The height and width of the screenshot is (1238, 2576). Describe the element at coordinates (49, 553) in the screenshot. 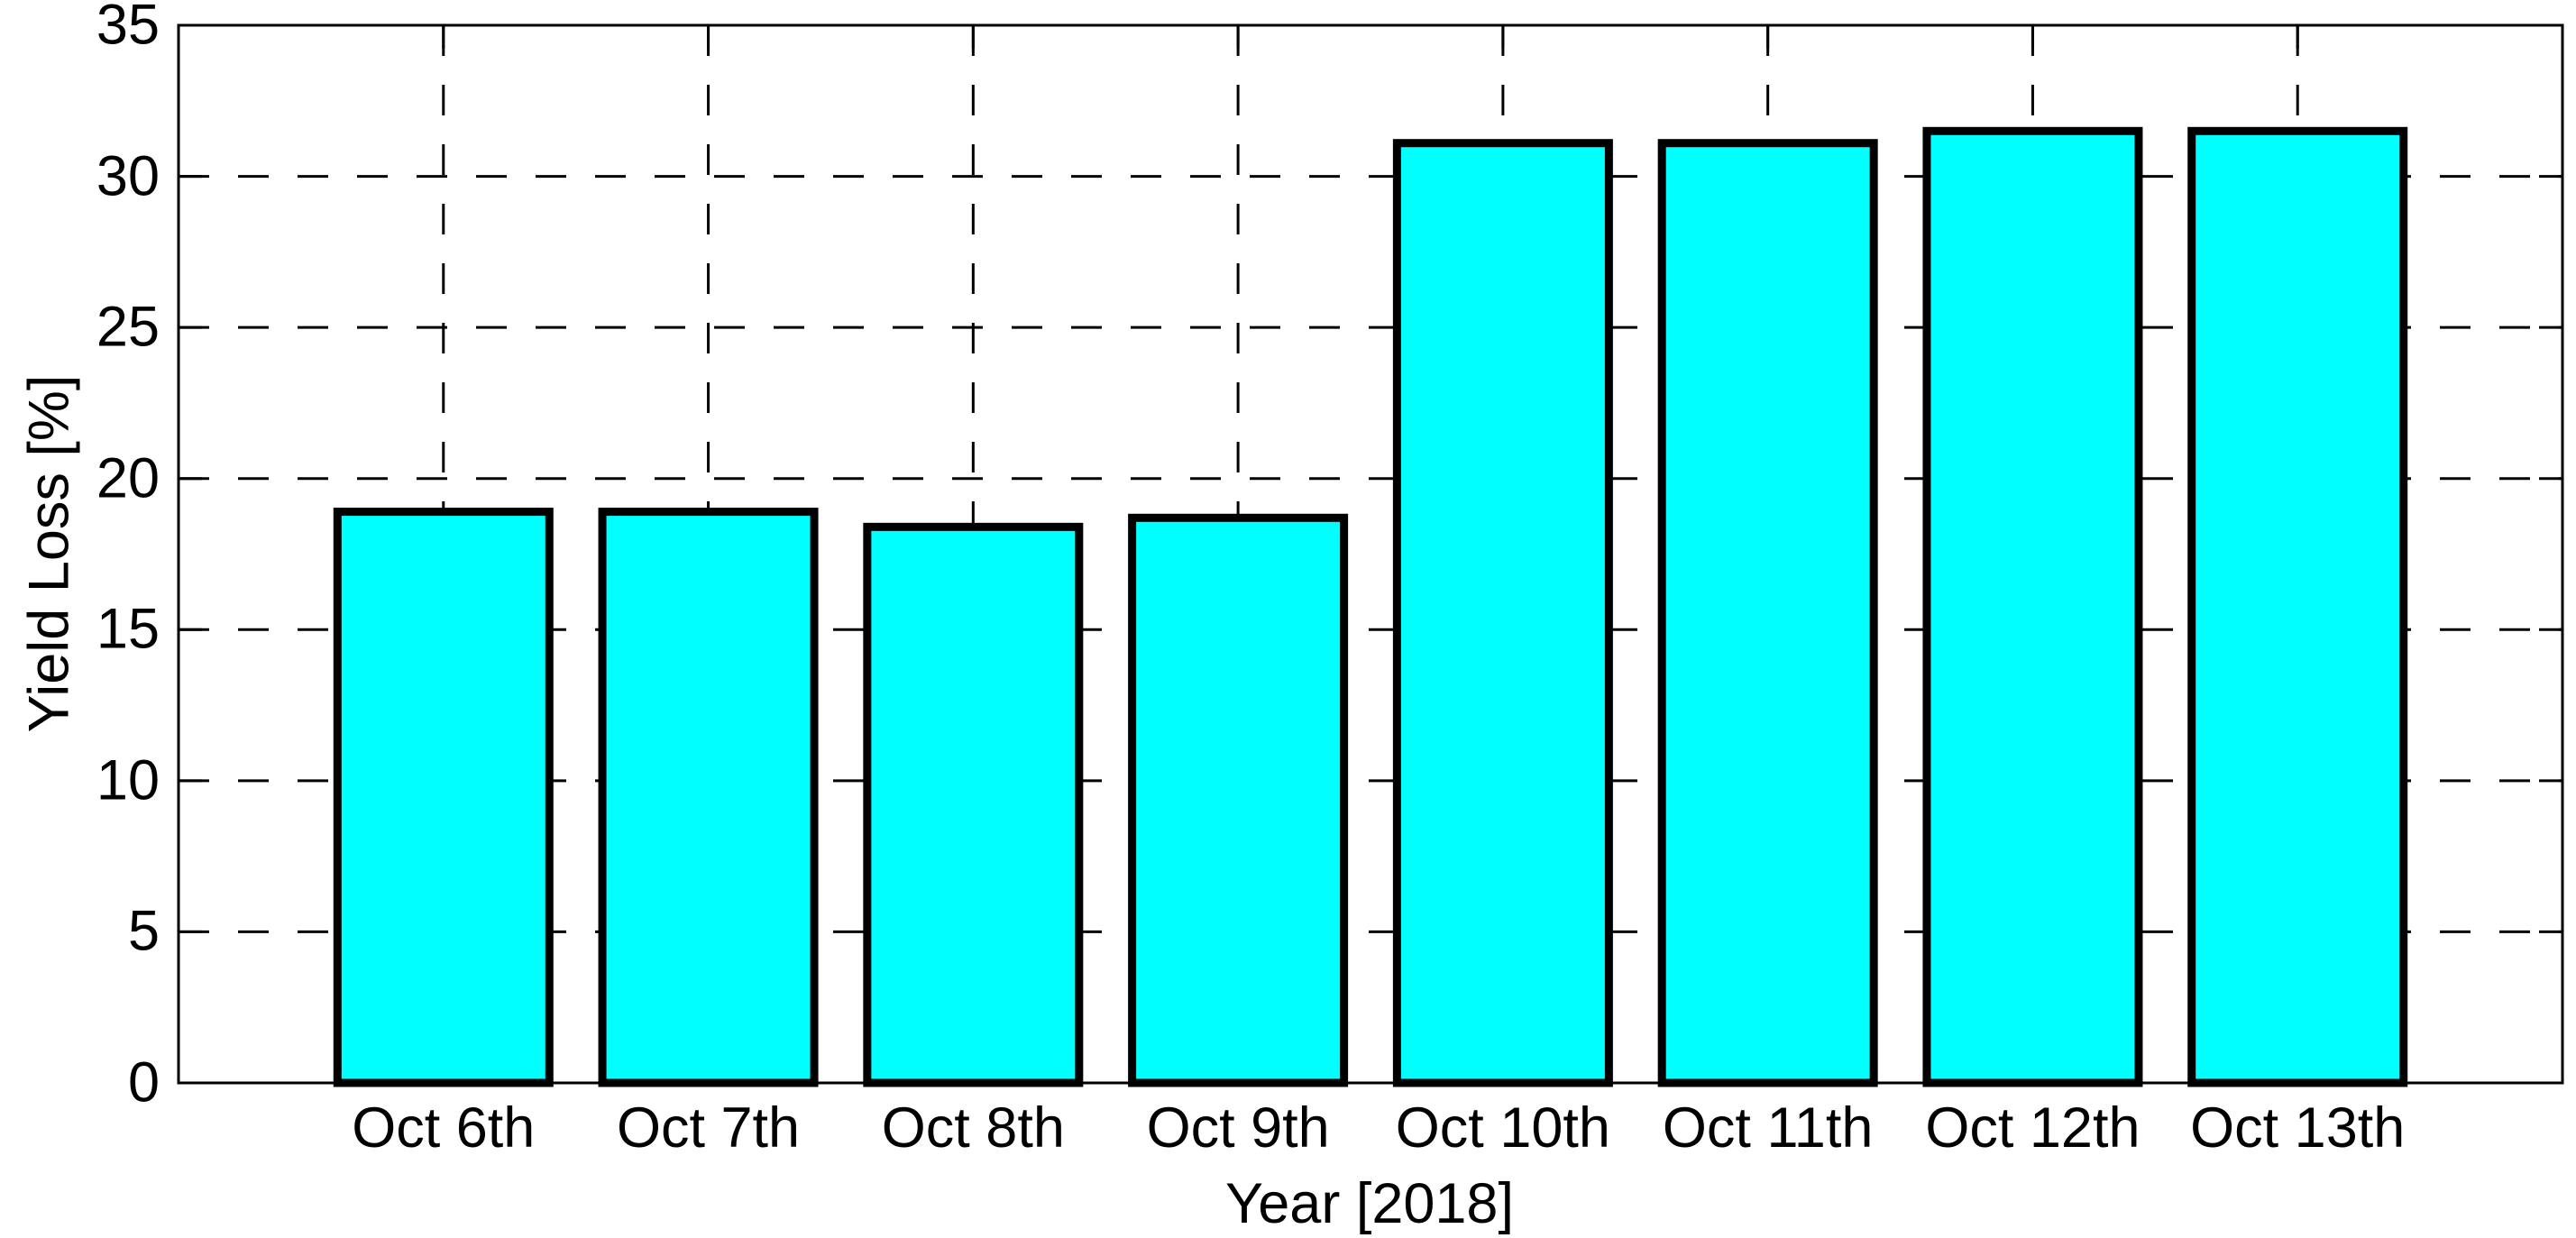

I see `y-axis-label: Yield Loss [%]` at that location.